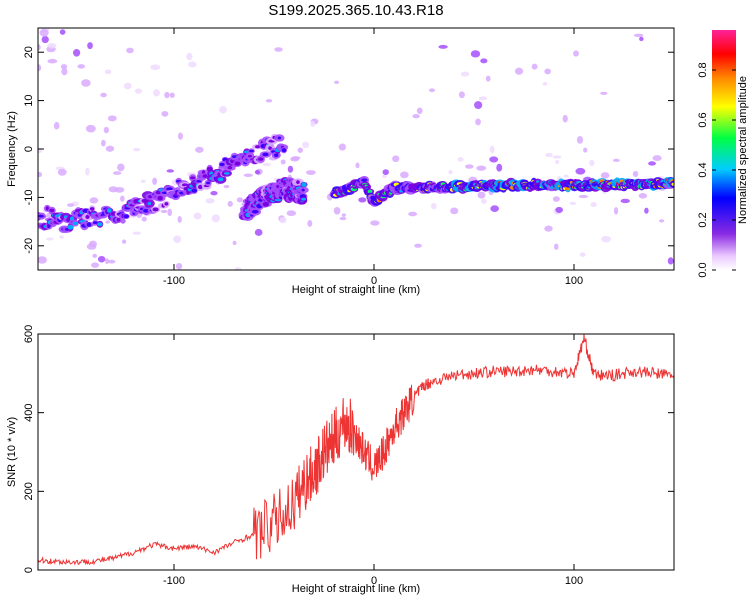  I want to click on snr-xlabel: Height of straight line (km), so click(356, 589).